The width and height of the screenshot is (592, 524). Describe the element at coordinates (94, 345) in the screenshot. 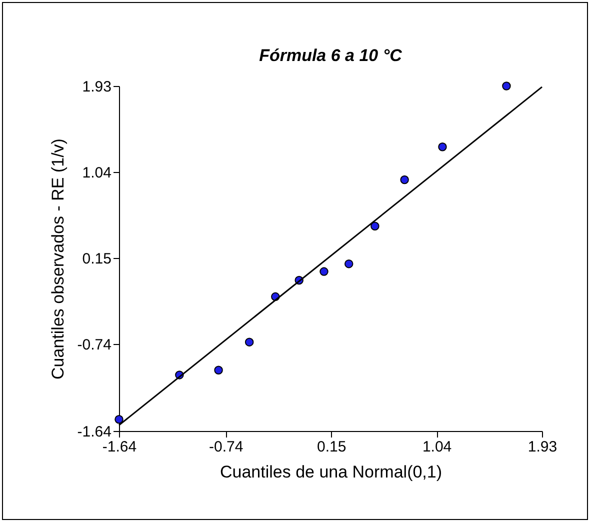

I see `y-tick-label: -0.74` at that location.